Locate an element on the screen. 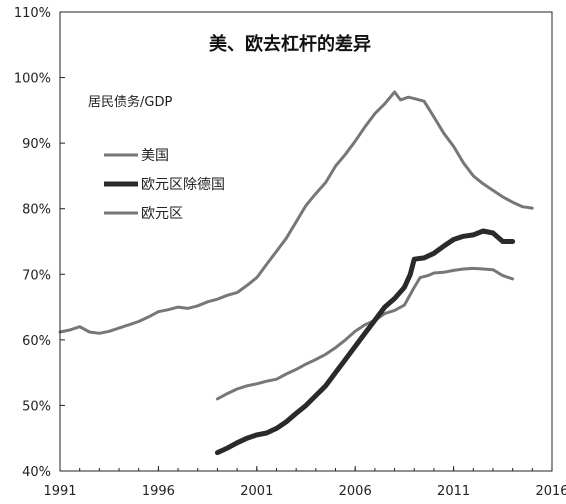 This screenshot has height=504, width=566. y-tick-label: 40% is located at coordinates (36, 472).